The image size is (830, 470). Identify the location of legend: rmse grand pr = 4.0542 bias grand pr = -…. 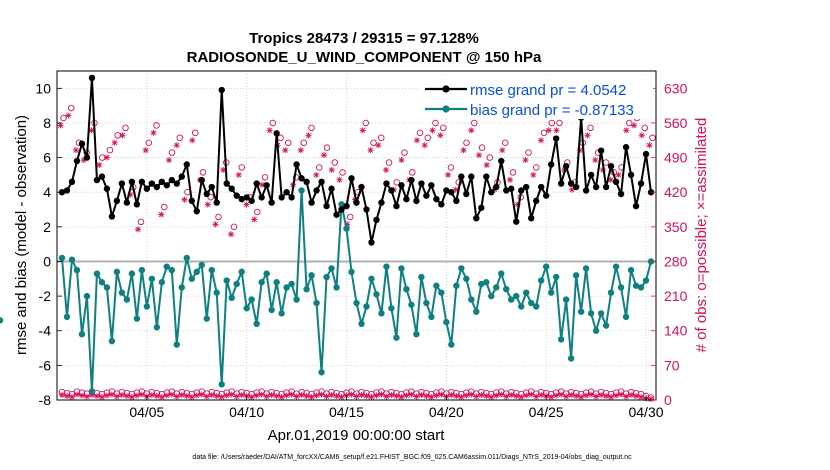
(536, 97).